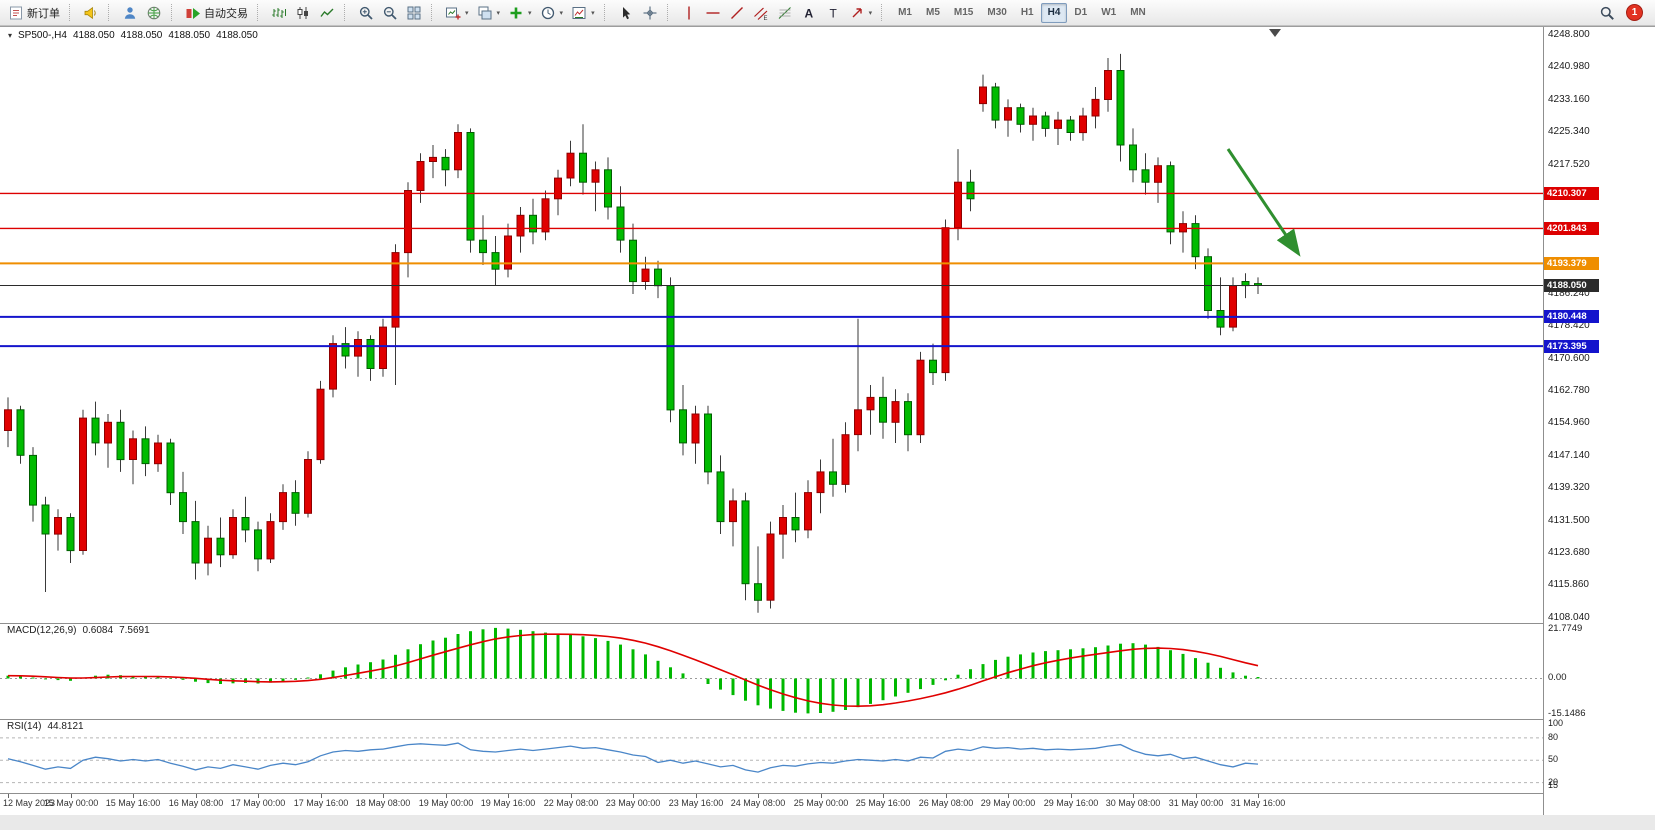  I want to click on zoom-in-button, so click(366, 13).